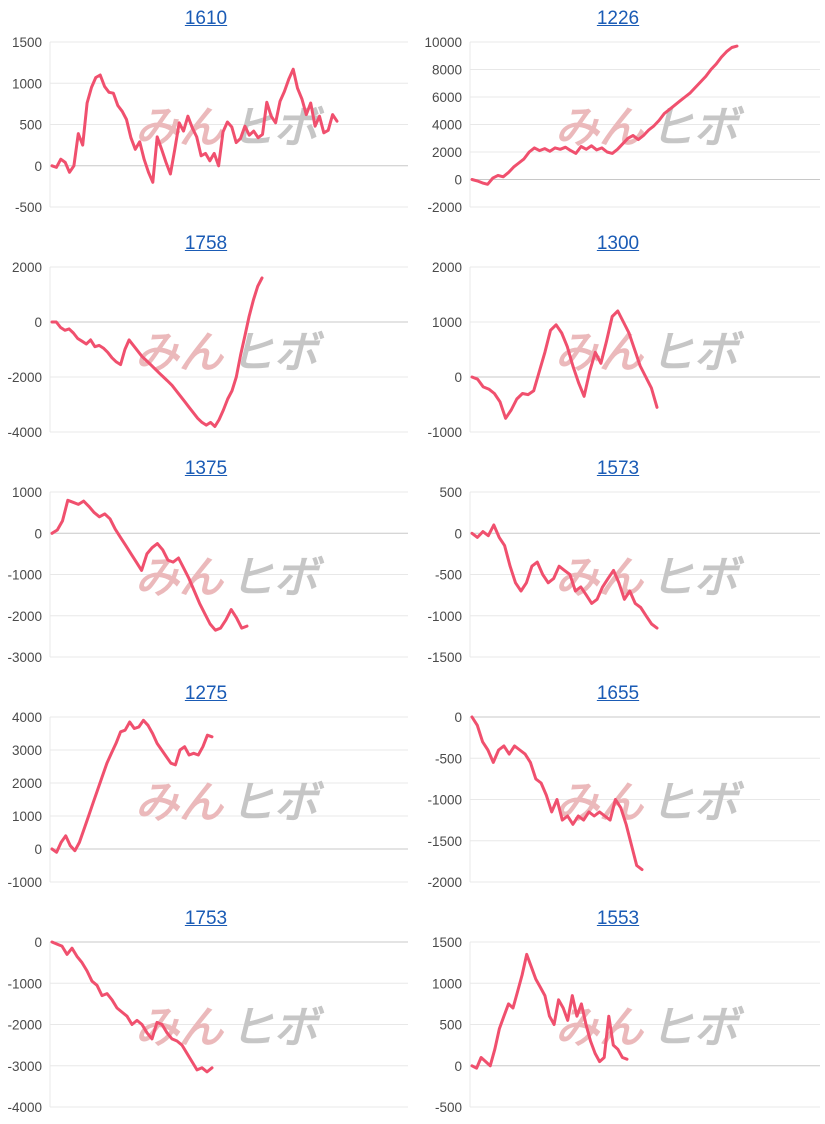  Describe the element at coordinates (206, 243) in the screenshot. I see `chart-title-link: 1758` at that location.